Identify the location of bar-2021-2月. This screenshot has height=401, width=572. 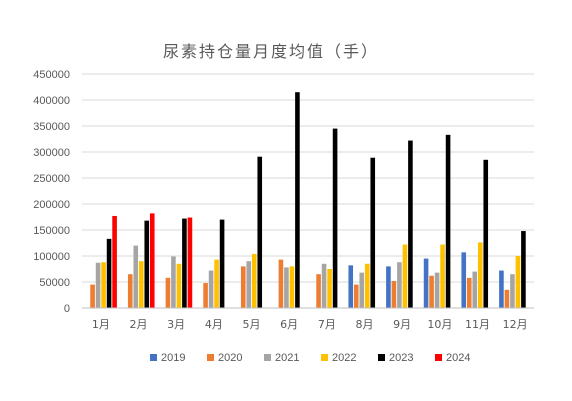
(136, 276).